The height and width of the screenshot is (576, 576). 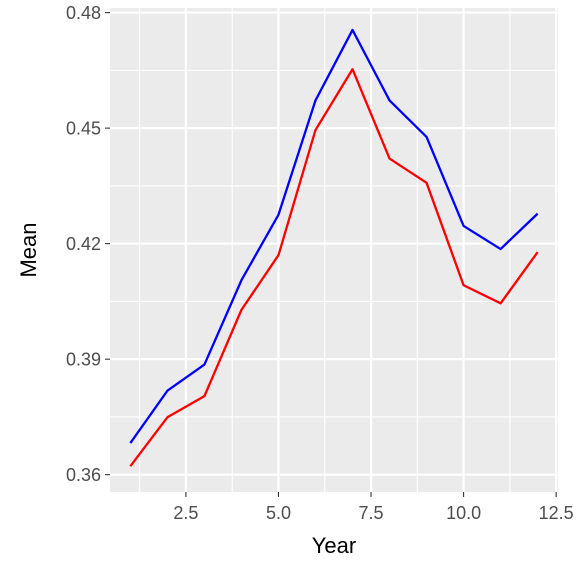 What do you see at coordinates (278, 513) in the screenshot?
I see `x-tick-label: 5.0` at bounding box center [278, 513].